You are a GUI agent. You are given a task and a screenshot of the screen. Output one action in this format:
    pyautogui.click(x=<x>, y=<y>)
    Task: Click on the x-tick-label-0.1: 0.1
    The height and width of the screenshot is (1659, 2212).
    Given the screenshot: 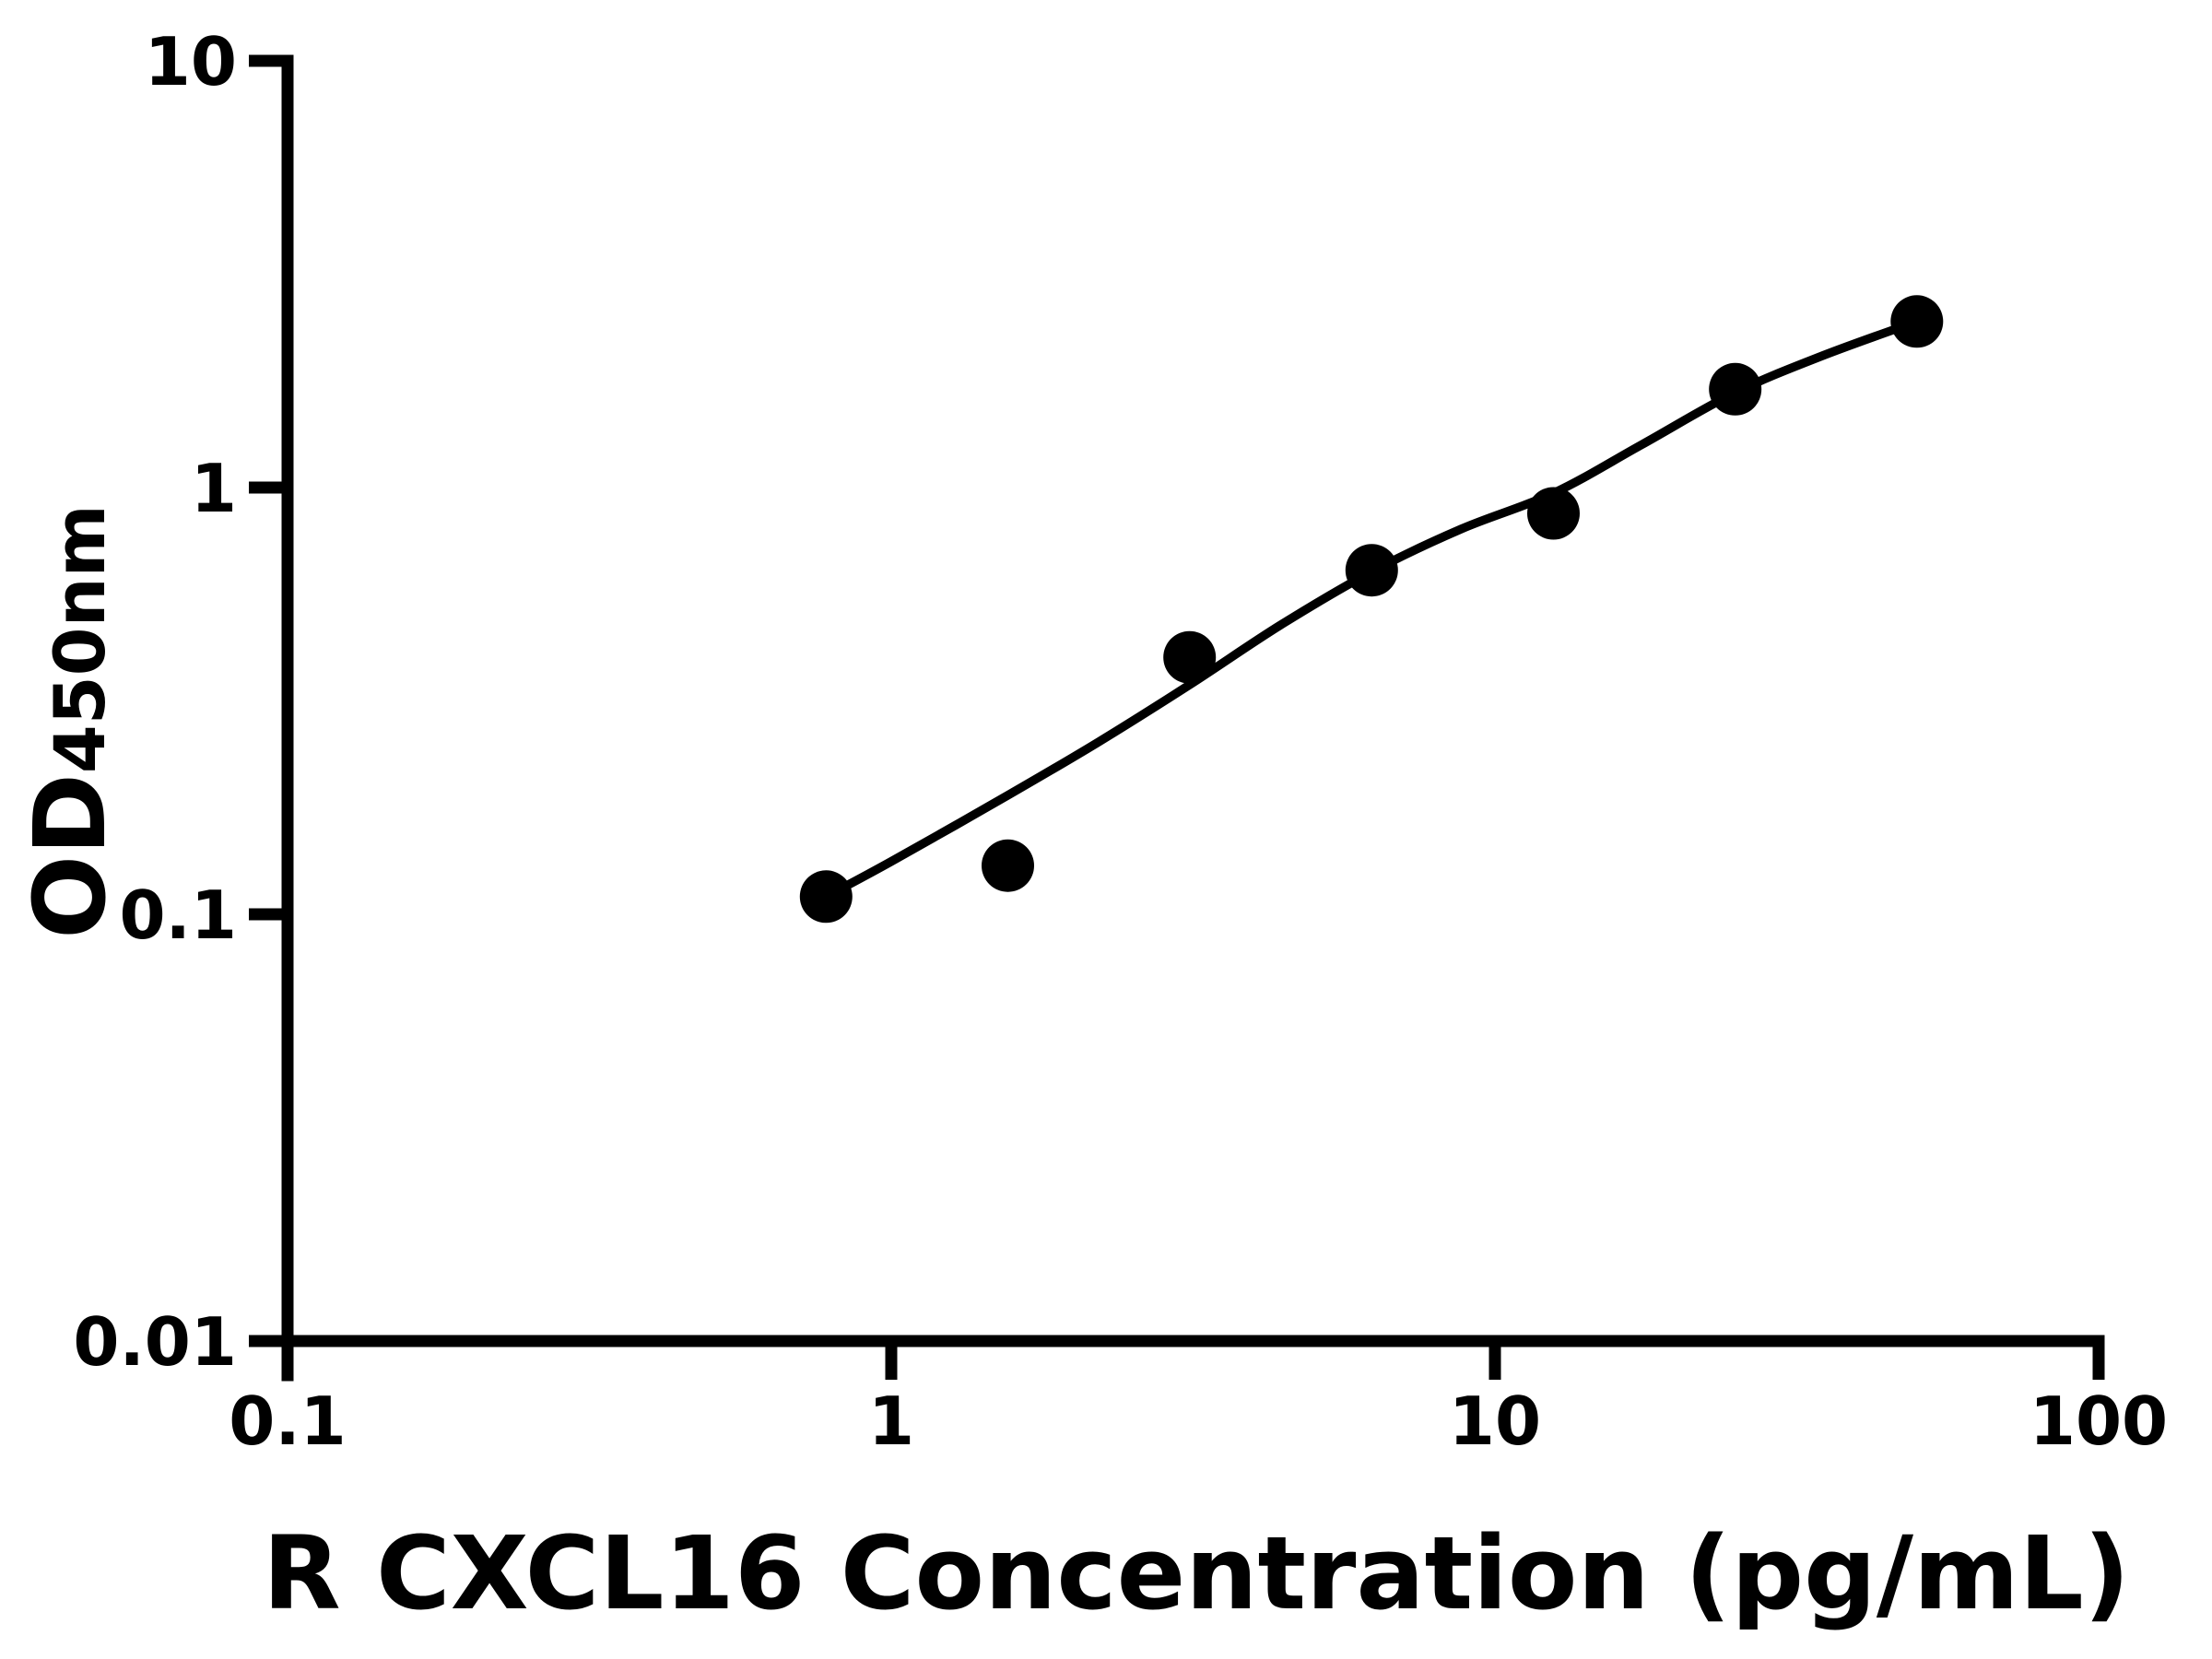 What is the action you would take?
    pyautogui.click(x=288, y=1421)
    